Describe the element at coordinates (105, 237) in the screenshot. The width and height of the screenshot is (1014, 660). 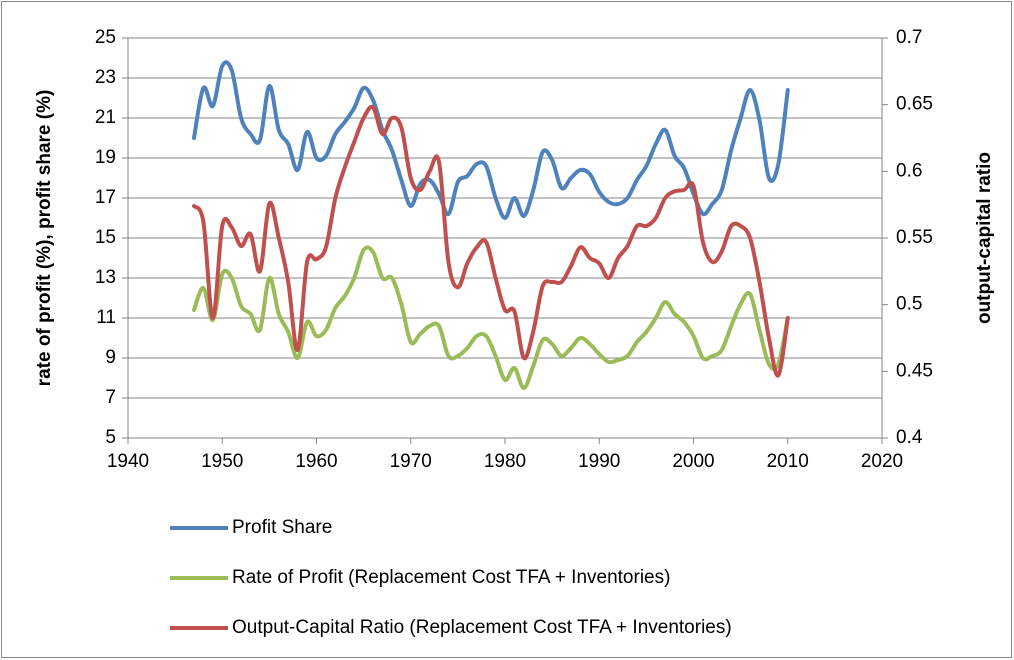
I see `y-tick-label: 15` at that location.